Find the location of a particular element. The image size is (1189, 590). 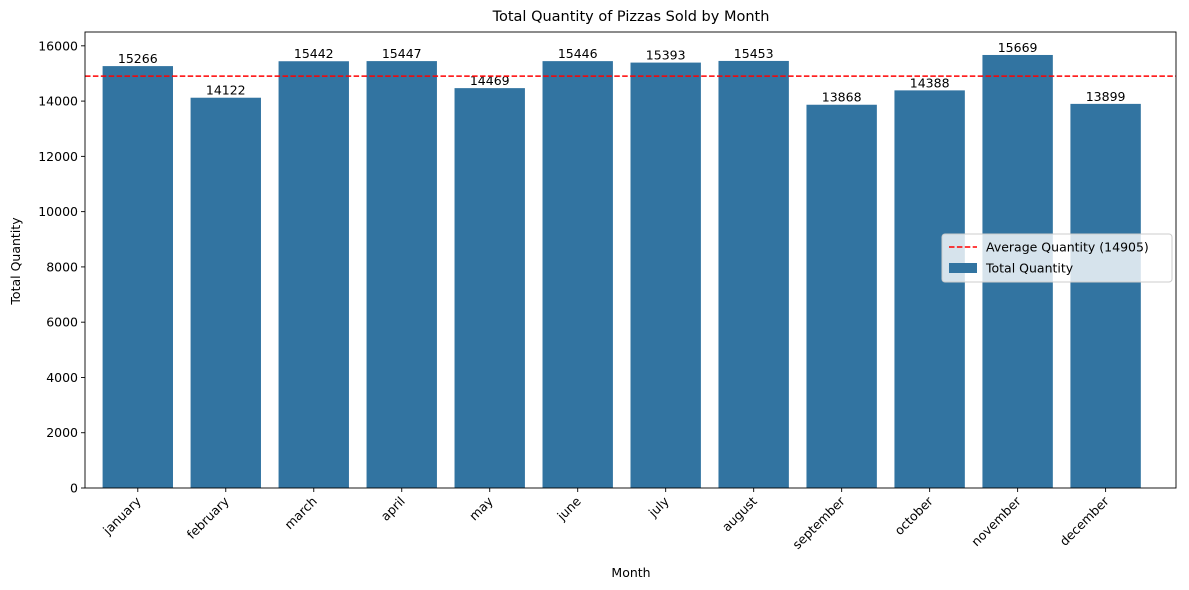

x-tick-label: october is located at coordinates (913, 515).